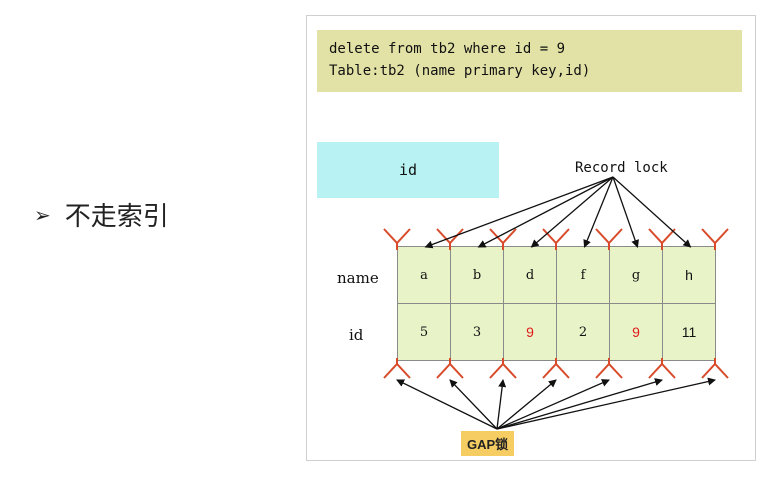 The image size is (771, 477). I want to click on record-lock-arrows, so click(558, 212).